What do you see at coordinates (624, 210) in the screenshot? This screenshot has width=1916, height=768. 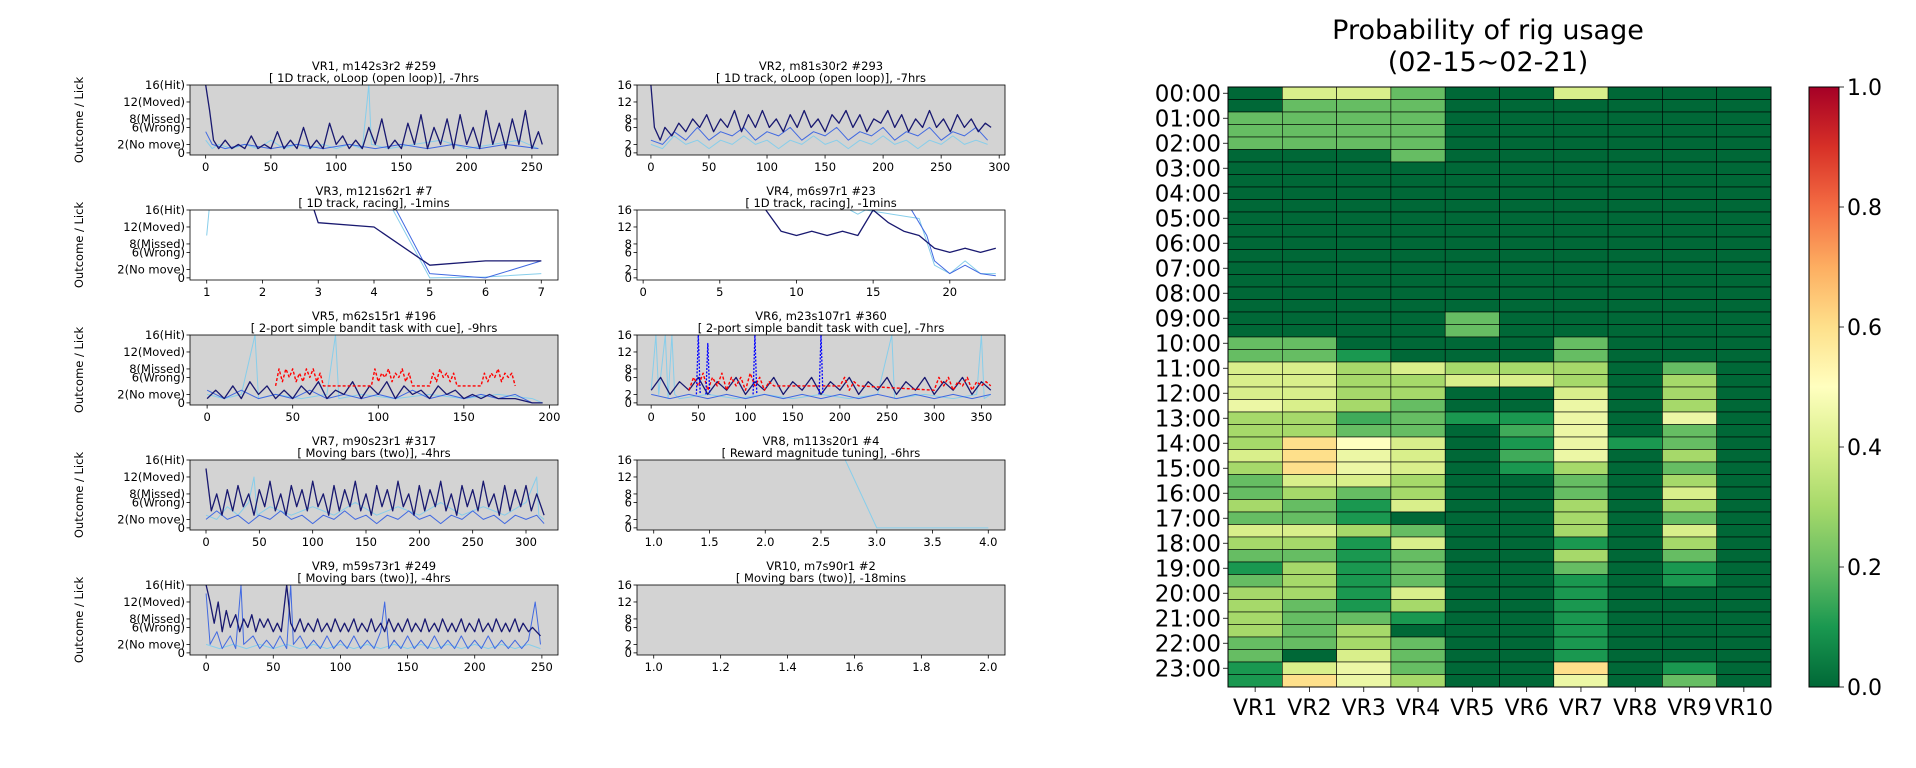 I see `y-tick-label: 16` at bounding box center [624, 210].